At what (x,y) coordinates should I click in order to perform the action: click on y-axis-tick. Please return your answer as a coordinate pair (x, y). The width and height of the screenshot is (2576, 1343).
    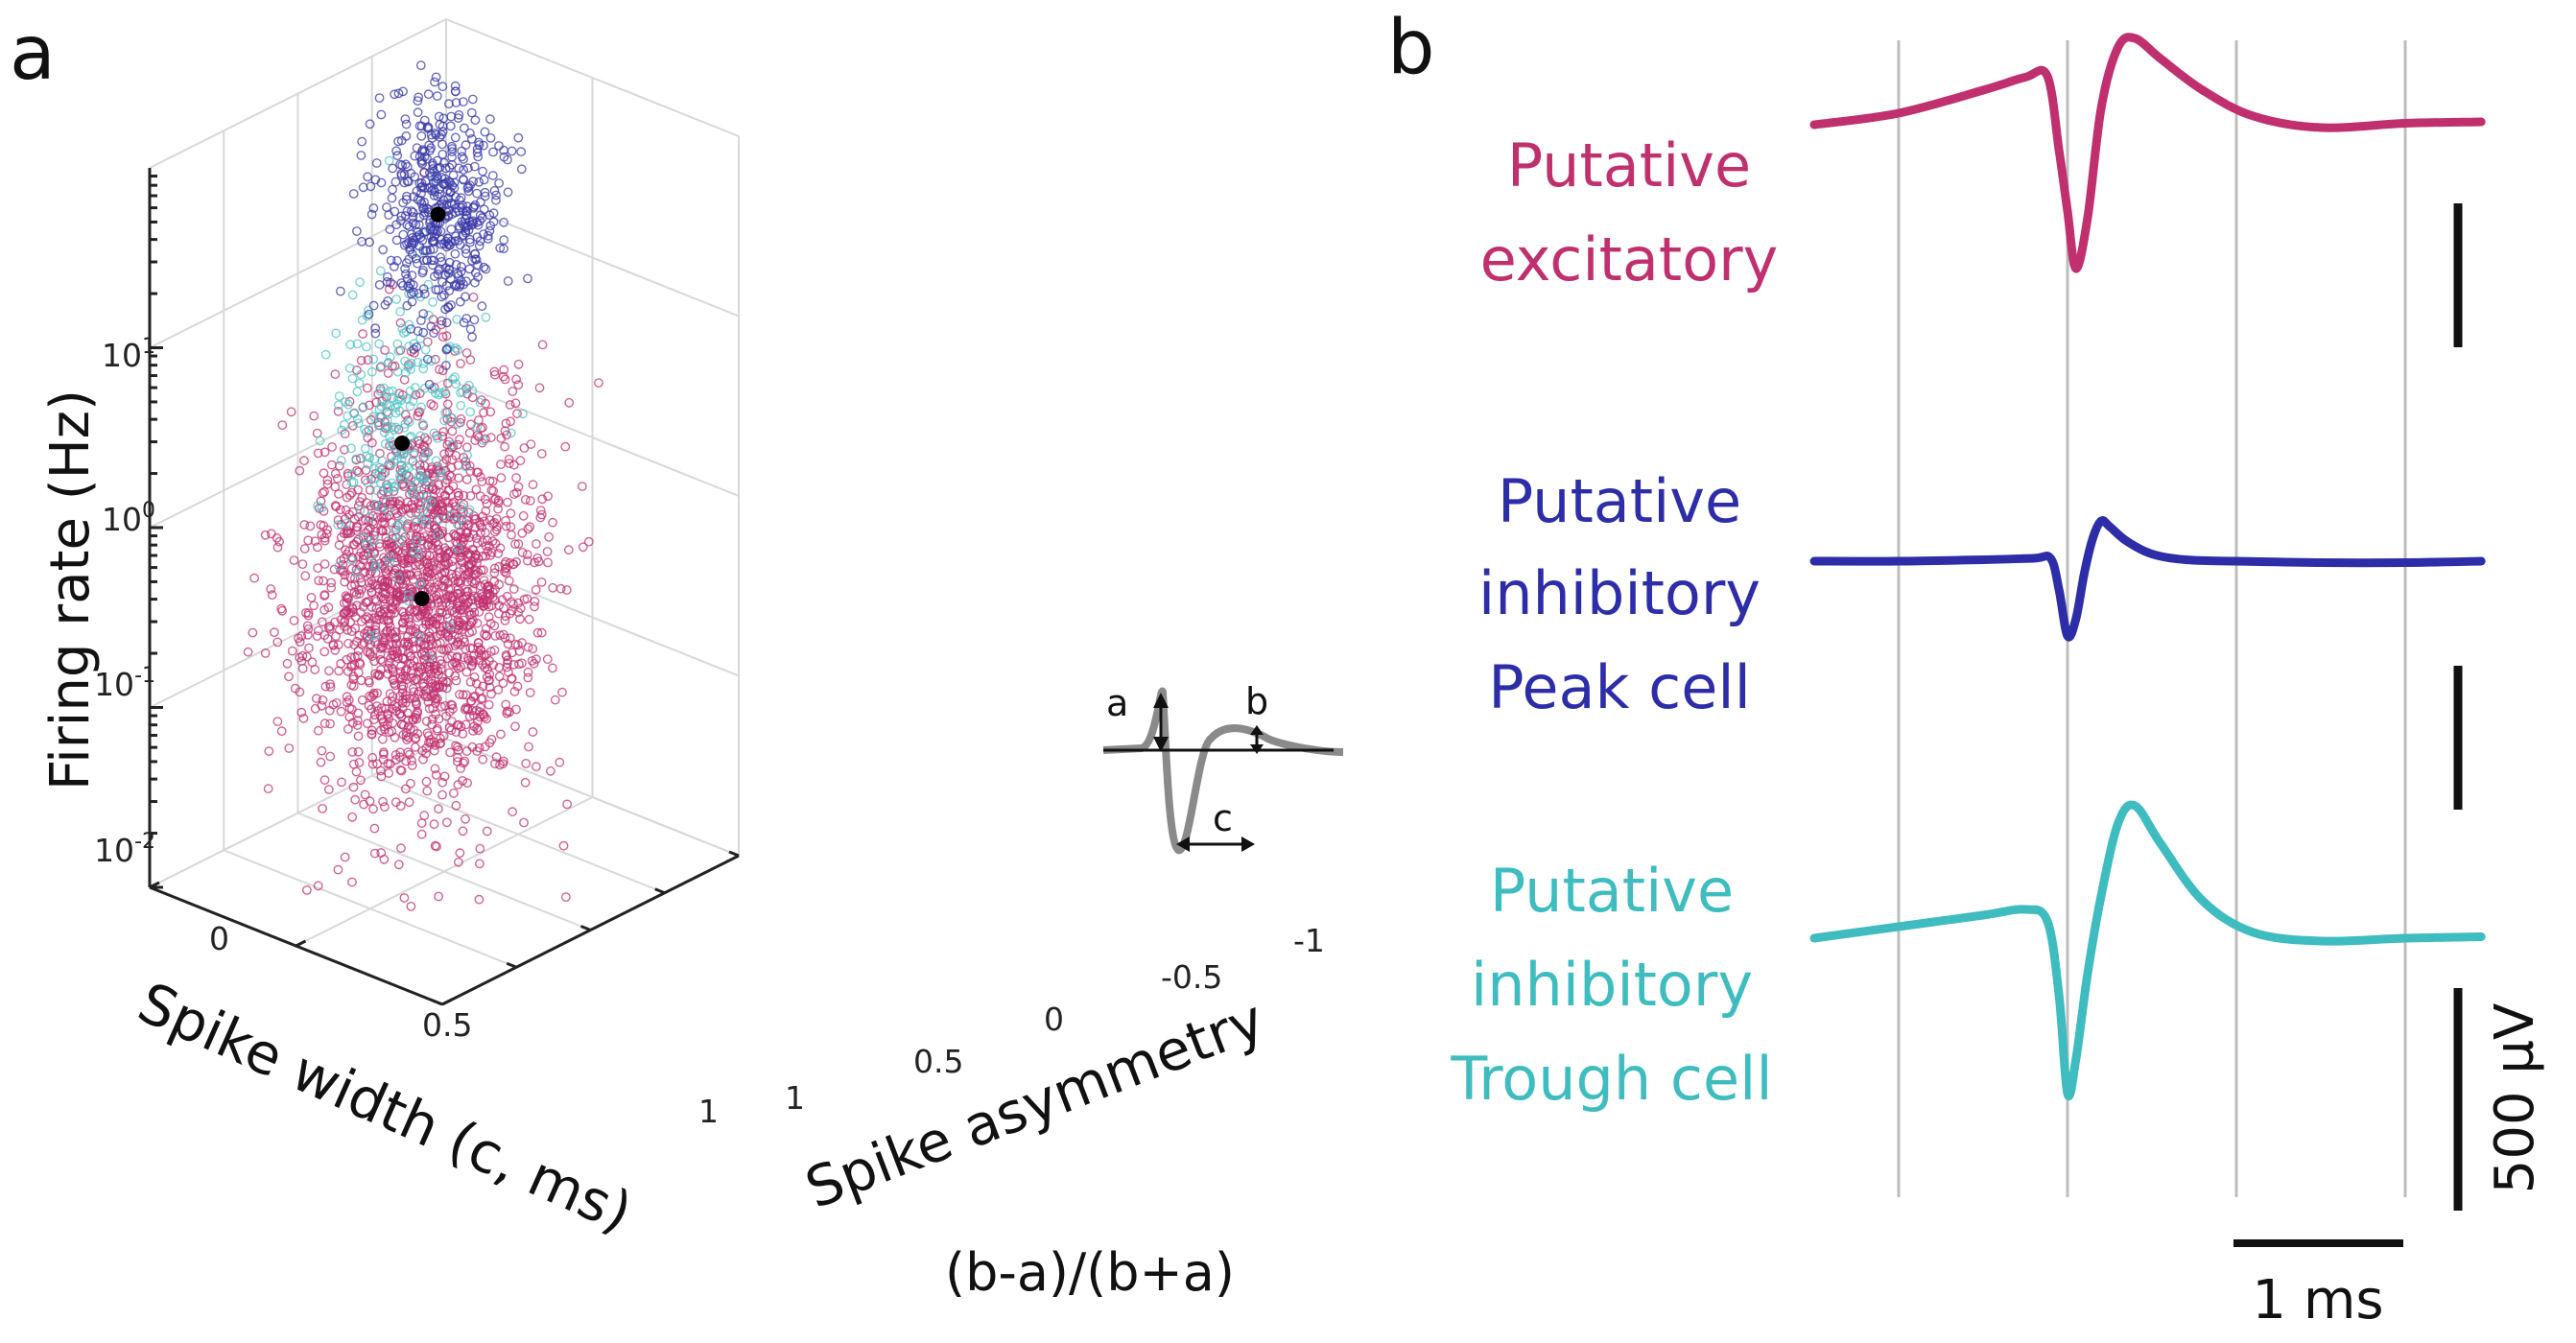
    Looking at the image, I should click on (660, 891).